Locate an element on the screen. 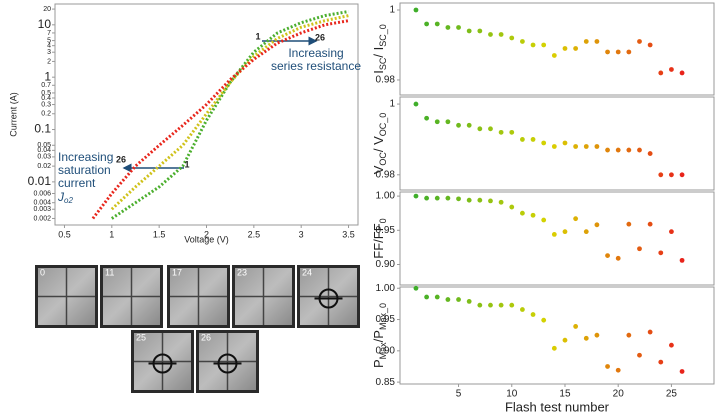 The image size is (720, 419). y-tick-label: 0.4 is located at coordinates (46, 98).